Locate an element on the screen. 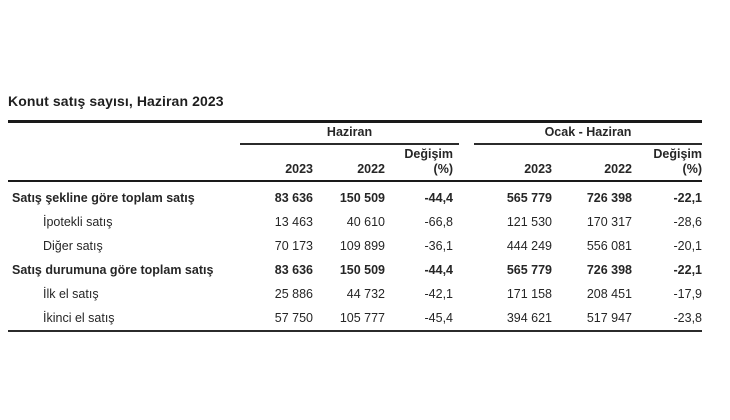 The image size is (730, 420). year-header-spacer is located at coordinates (124, 169).